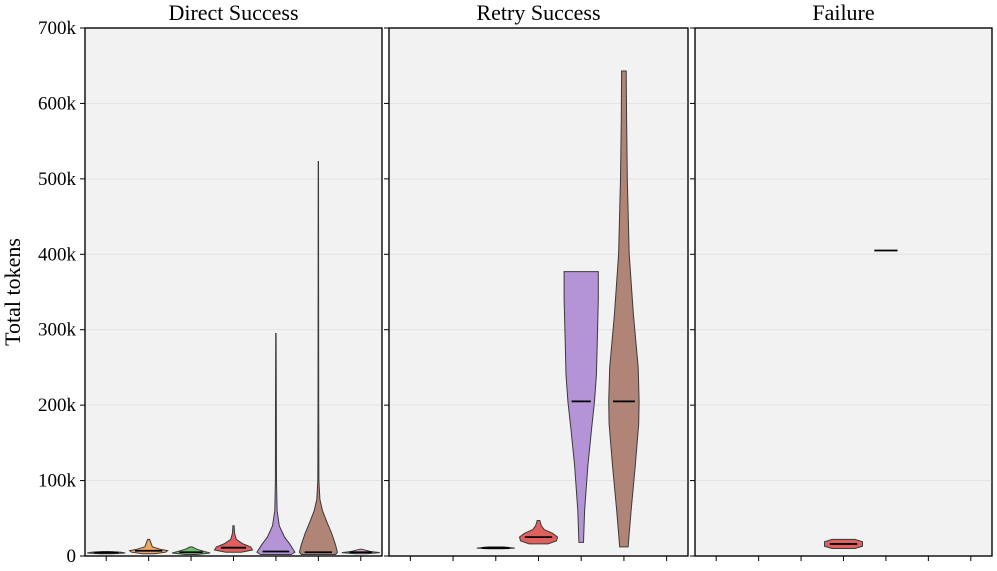 The height and width of the screenshot is (571, 997). What do you see at coordinates (233, 12) in the screenshot?
I see `panel-0-title: Direct Success` at bounding box center [233, 12].